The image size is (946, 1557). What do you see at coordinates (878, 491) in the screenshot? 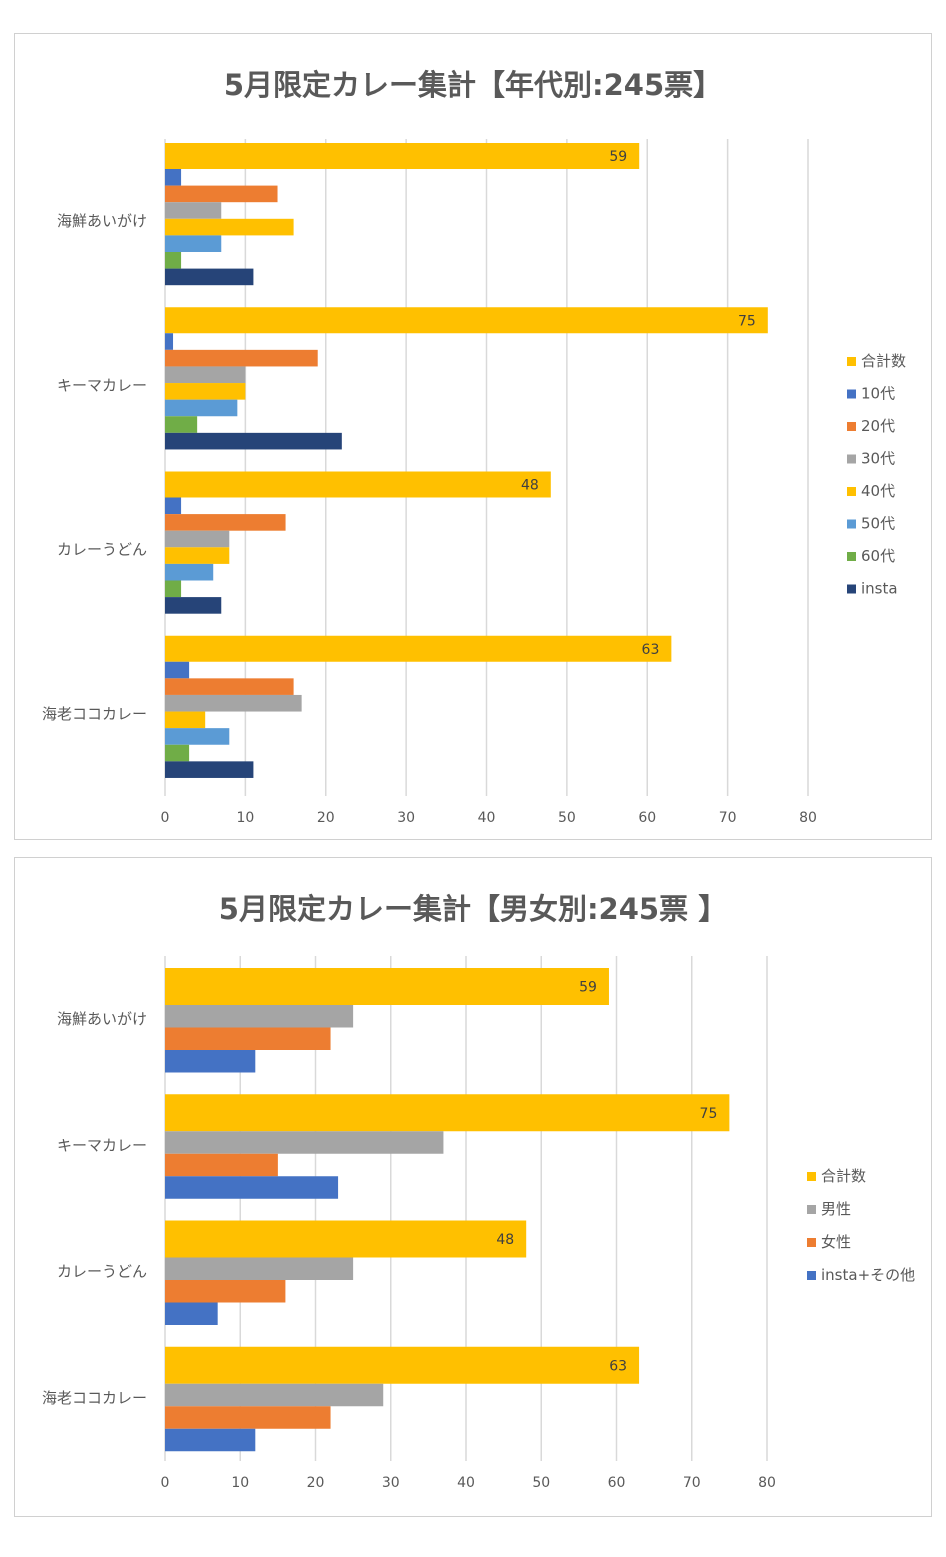
I see `legend-label: 40代` at bounding box center [878, 491].